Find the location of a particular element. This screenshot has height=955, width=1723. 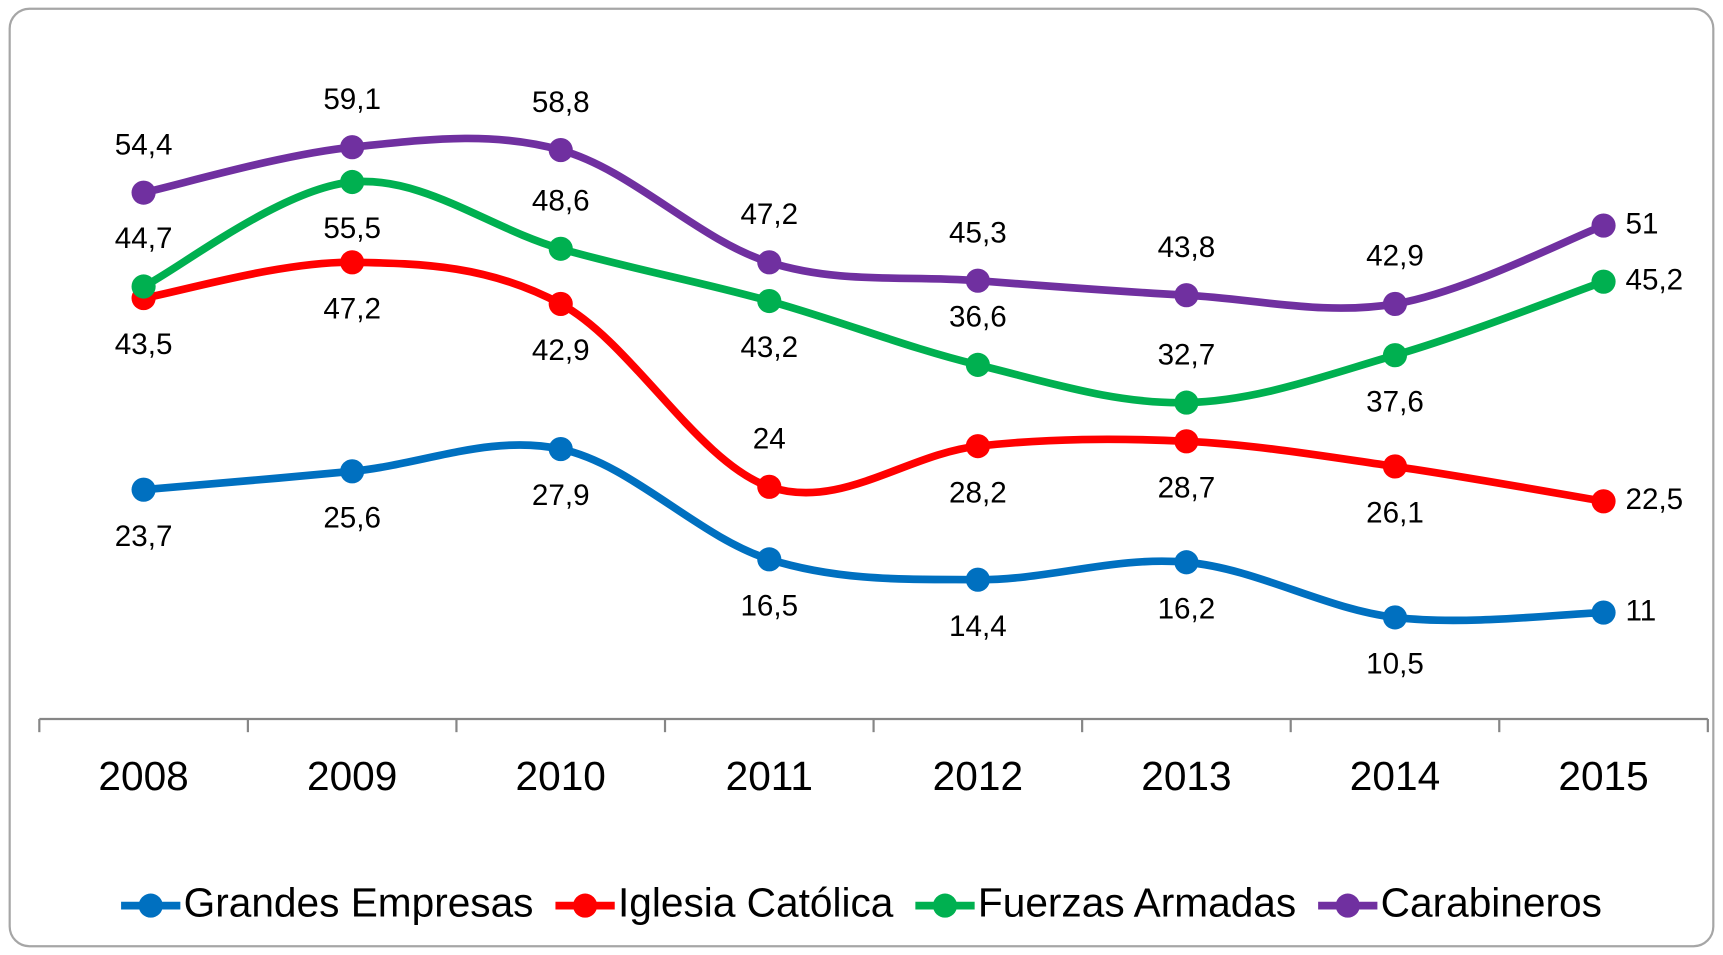

data-label: 58,8 is located at coordinates (561, 102).